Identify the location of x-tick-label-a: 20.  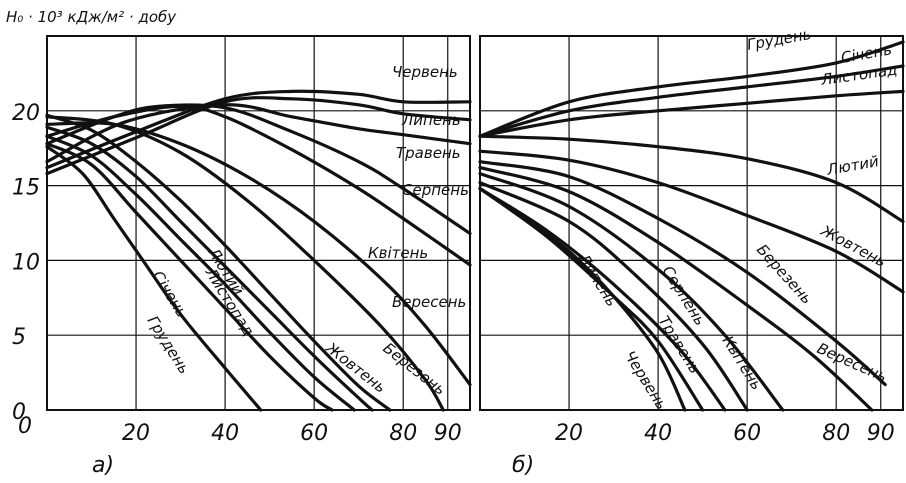
(136, 433).